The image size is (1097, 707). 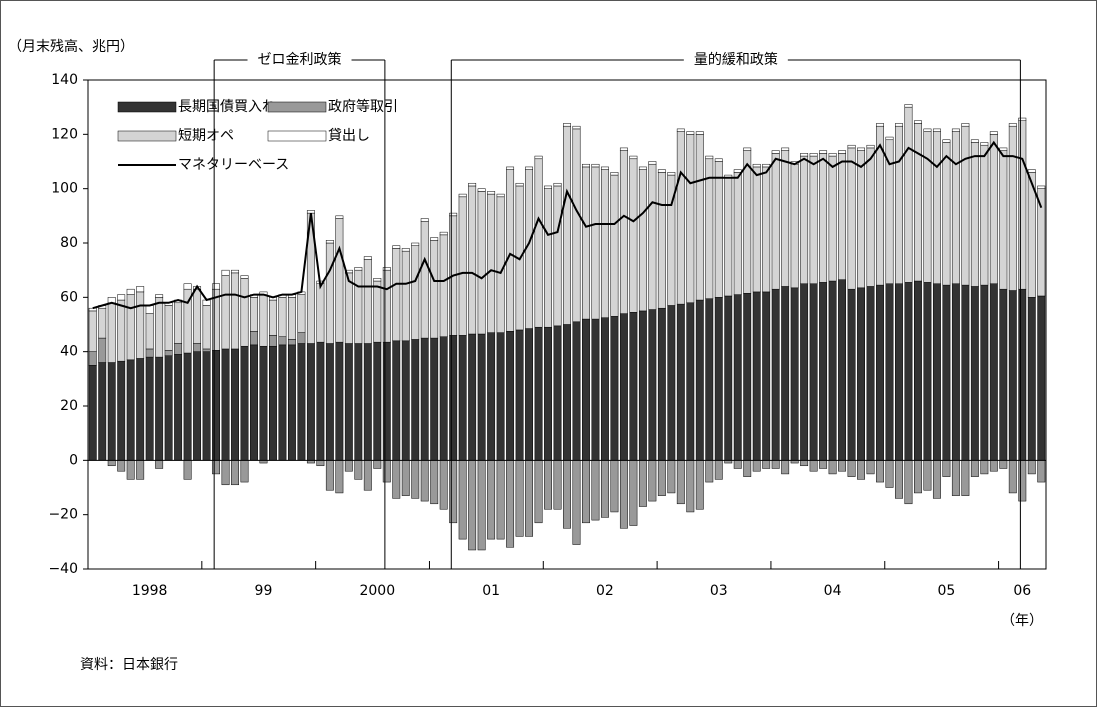 What do you see at coordinates (147, 136) in the screenshot?
I see `legend-swatch` at bounding box center [147, 136].